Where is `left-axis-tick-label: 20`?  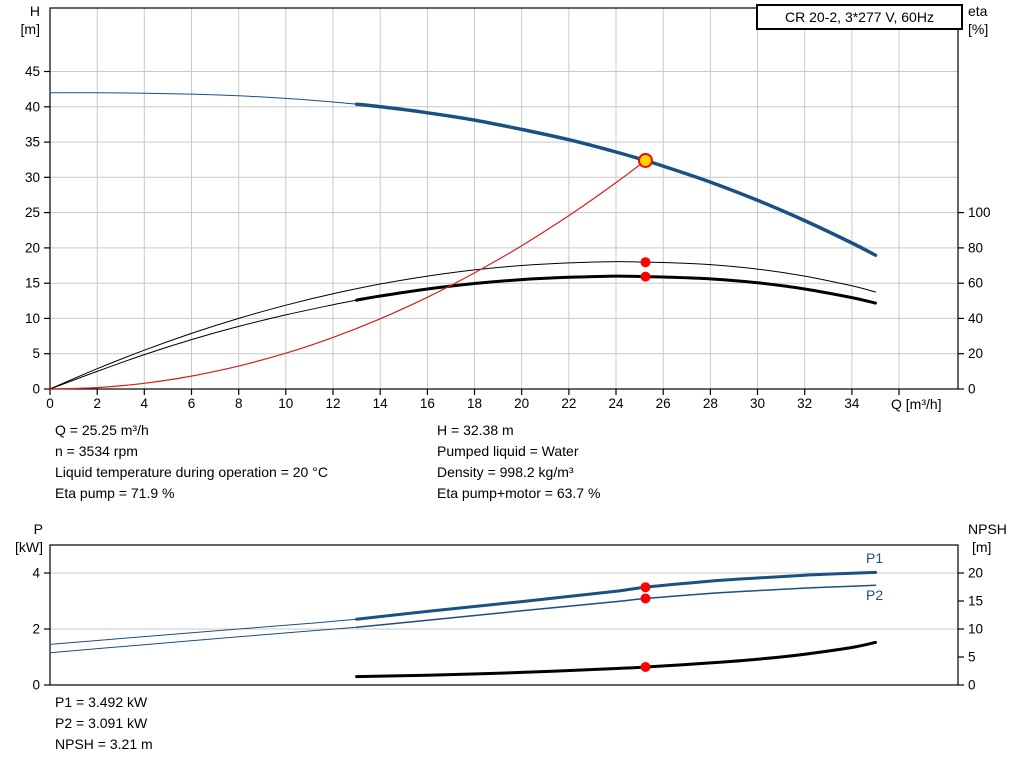
left-axis-tick-label: 20 is located at coordinates (32, 247).